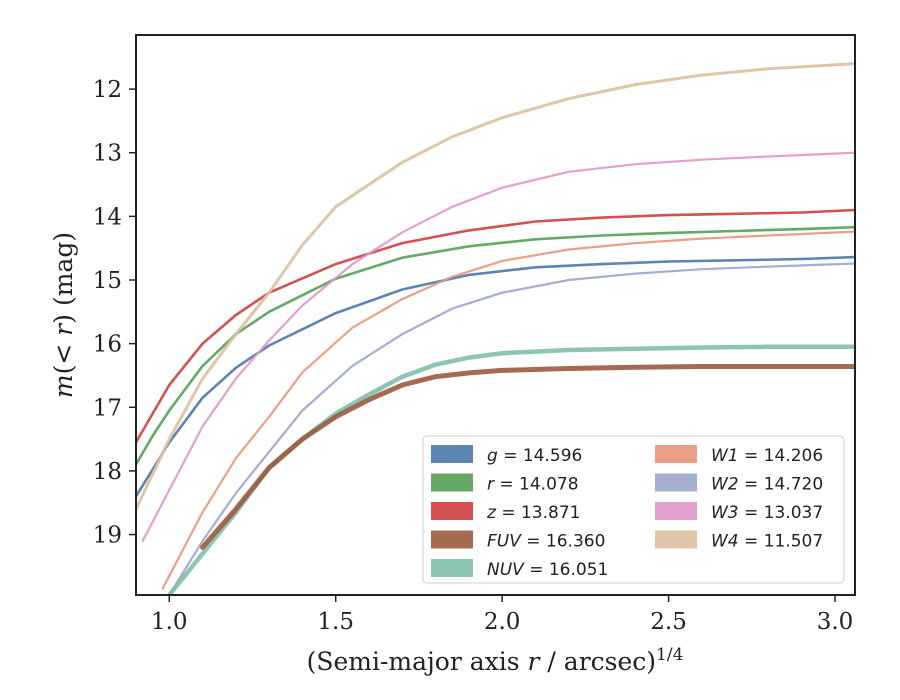  Describe the element at coordinates (534, 456) in the screenshot. I see `legend-label-g: g = 14.596` at that location.